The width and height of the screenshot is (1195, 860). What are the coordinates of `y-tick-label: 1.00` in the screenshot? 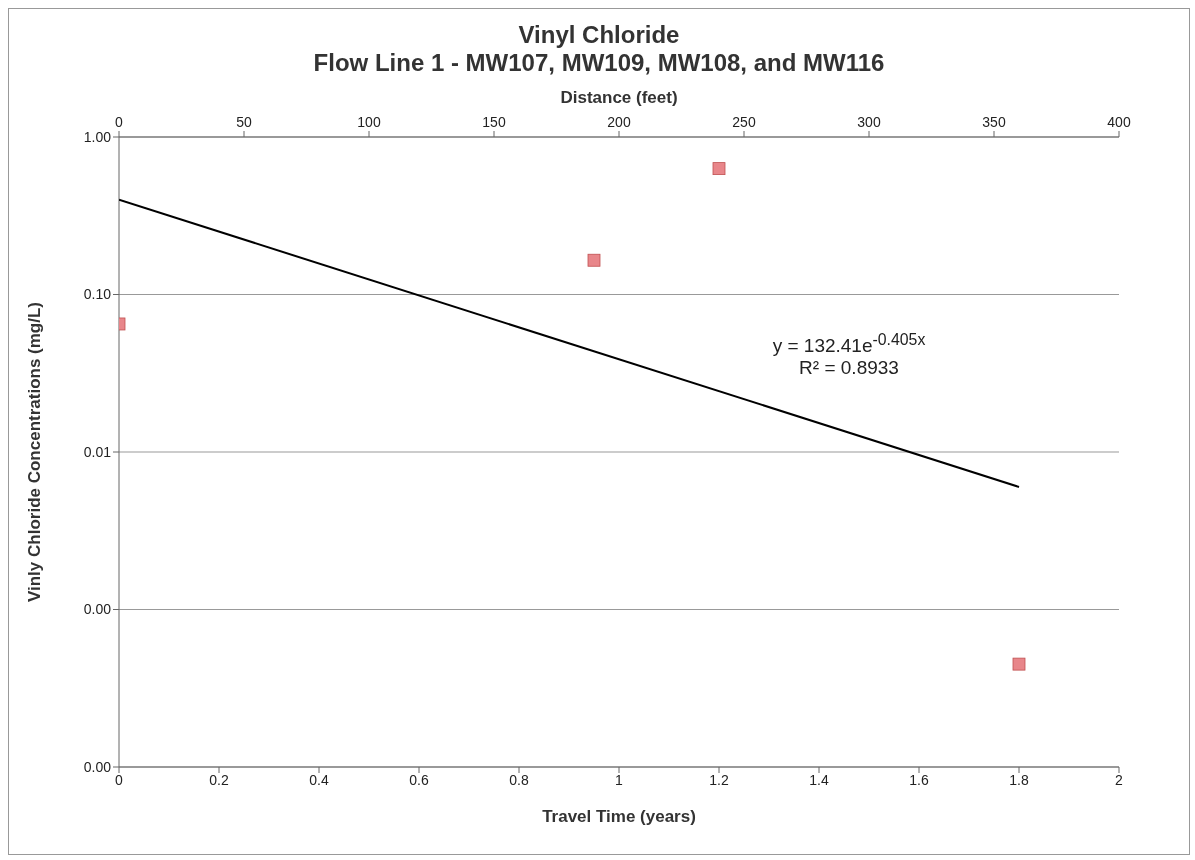 It's located at (97, 136).